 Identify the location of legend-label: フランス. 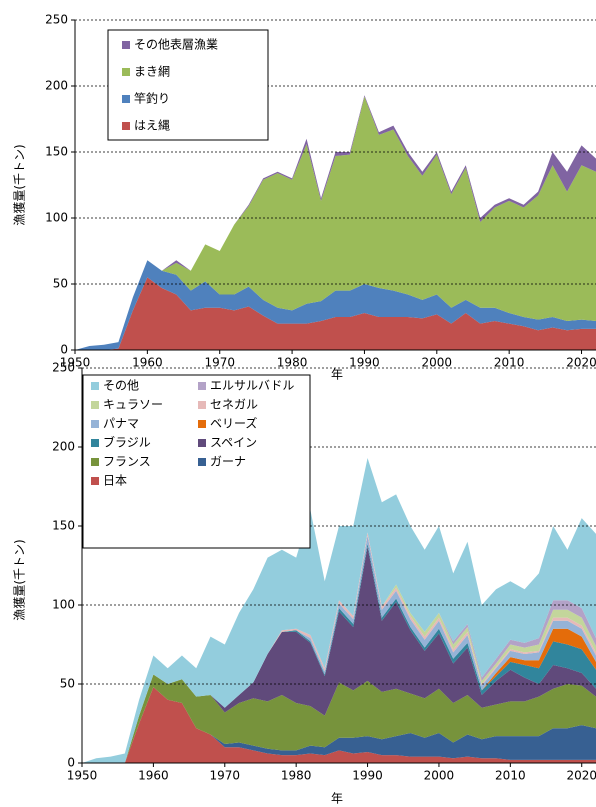
(127, 462).